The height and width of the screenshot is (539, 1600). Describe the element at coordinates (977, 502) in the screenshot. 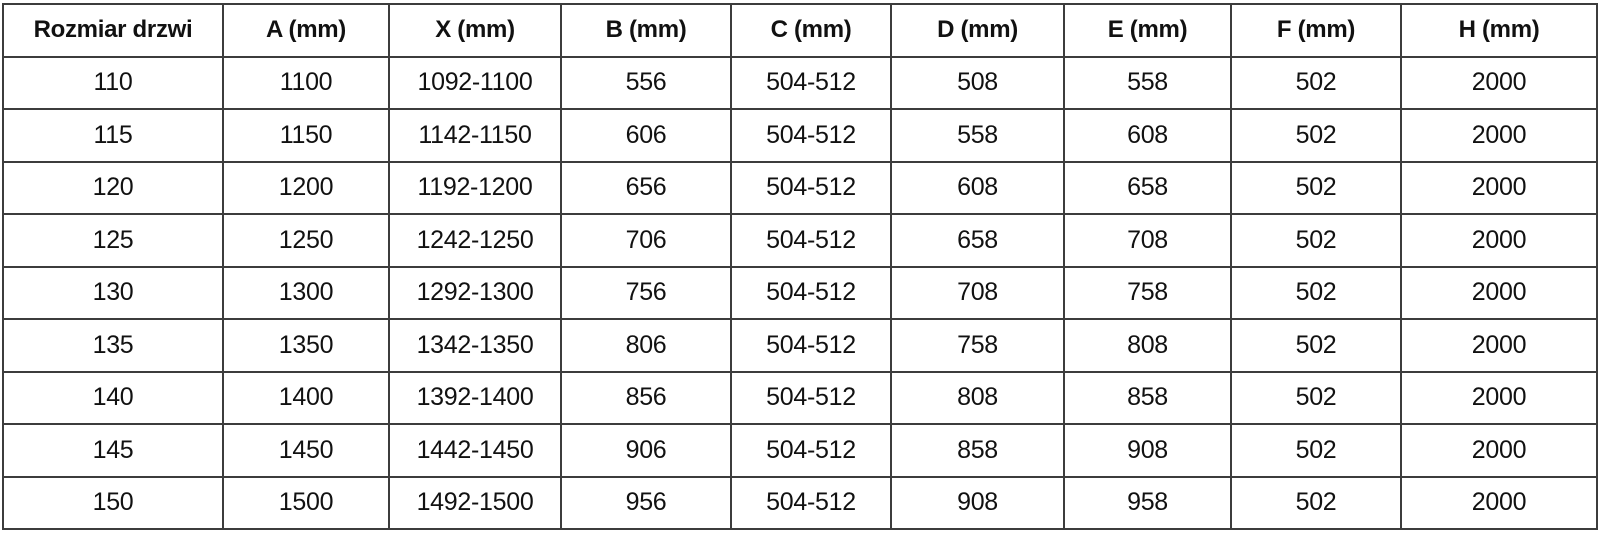

I see `cell-d: 908` at that location.